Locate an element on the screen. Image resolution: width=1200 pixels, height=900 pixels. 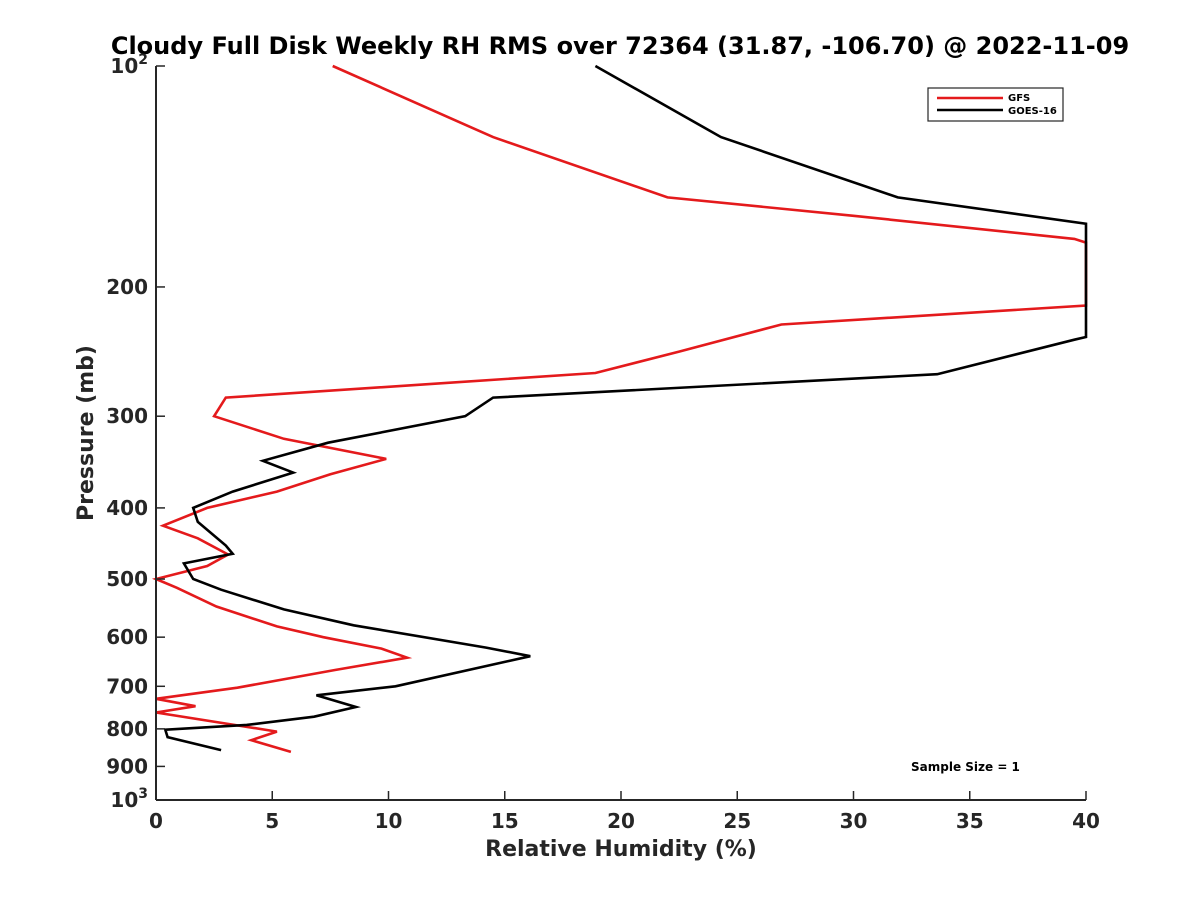
y-tick-label: 900 is located at coordinates (127, 766).